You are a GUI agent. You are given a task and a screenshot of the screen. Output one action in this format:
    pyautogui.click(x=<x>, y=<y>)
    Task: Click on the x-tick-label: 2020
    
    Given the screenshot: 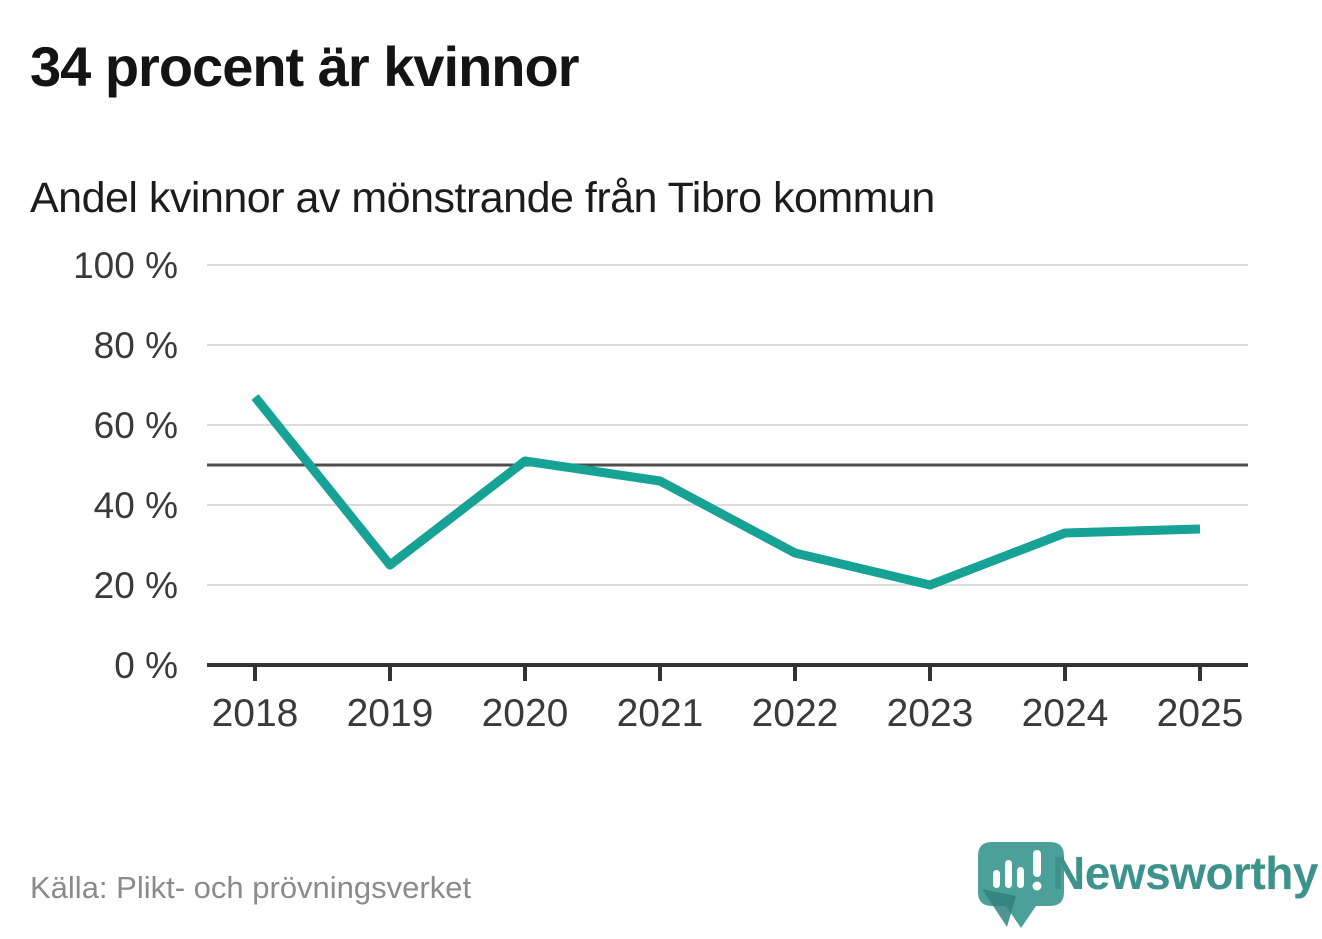 What is the action you would take?
    pyautogui.click(x=525, y=713)
    